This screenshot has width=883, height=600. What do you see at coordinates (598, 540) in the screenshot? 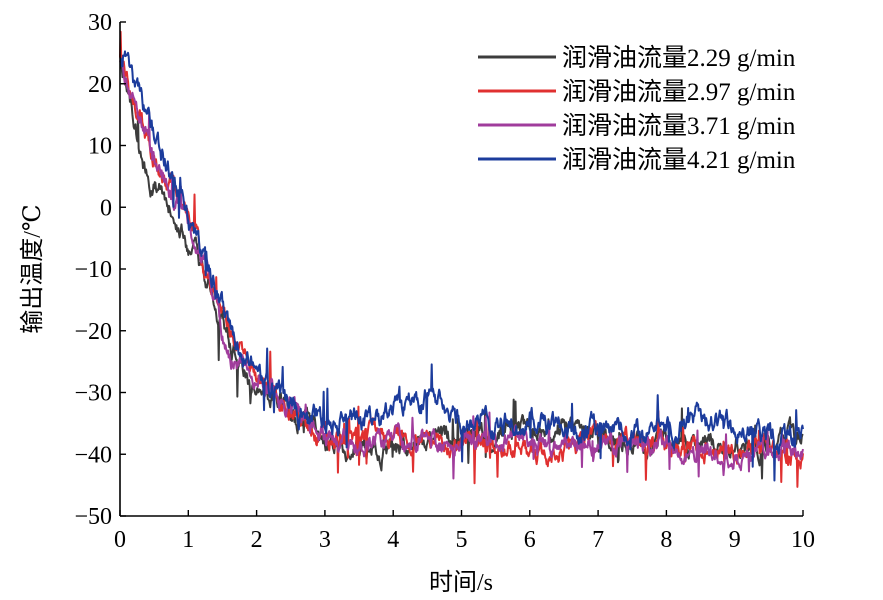
I see `x-tick-label: 7` at bounding box center [598, 540].